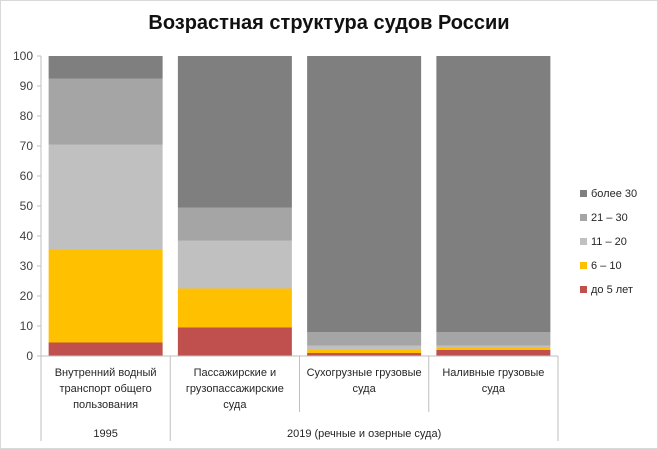 The image size is (658, 449). I want to click on x-category-label: Пассажирские и, so click(235, 373).